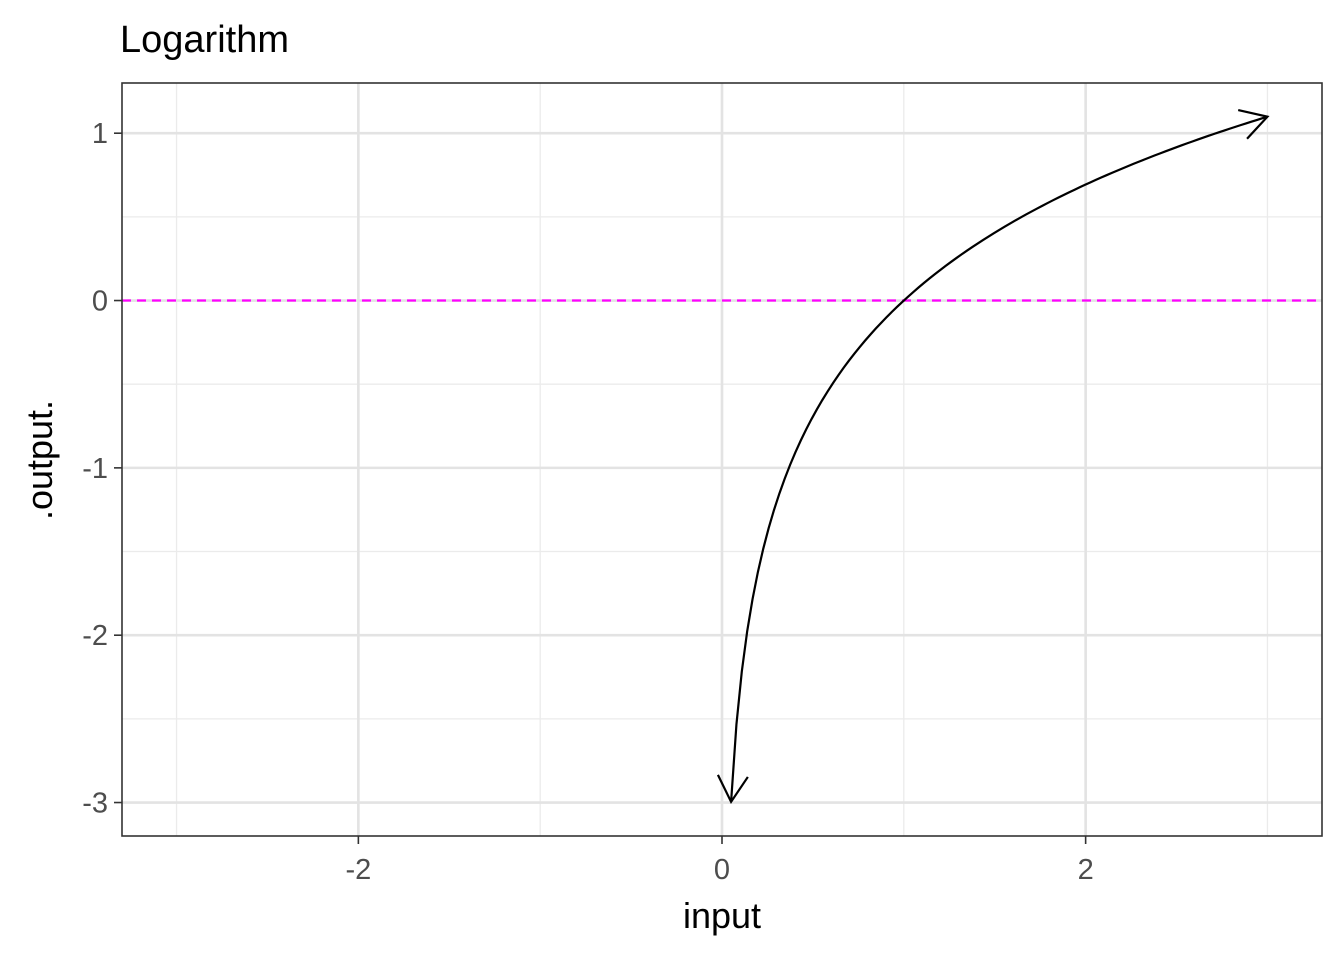  What do you see at coordinates (100, 134) in the screenshot?
I see `y-tick-label: 1` at bounding box center [100, 134].